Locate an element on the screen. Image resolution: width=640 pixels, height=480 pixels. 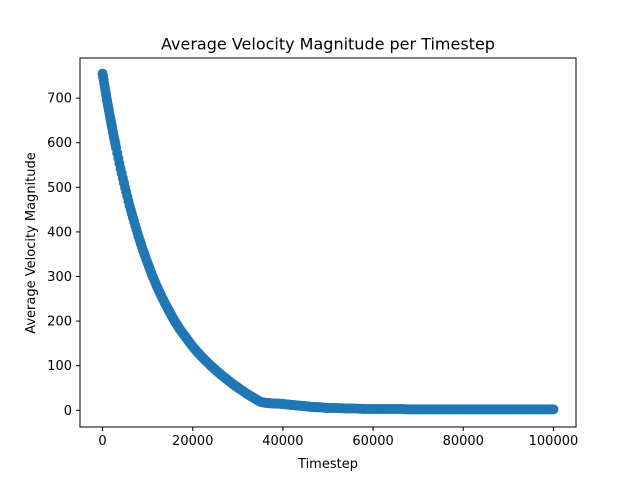
x-tick-label: 20000 is located at coordinates (192, 441).